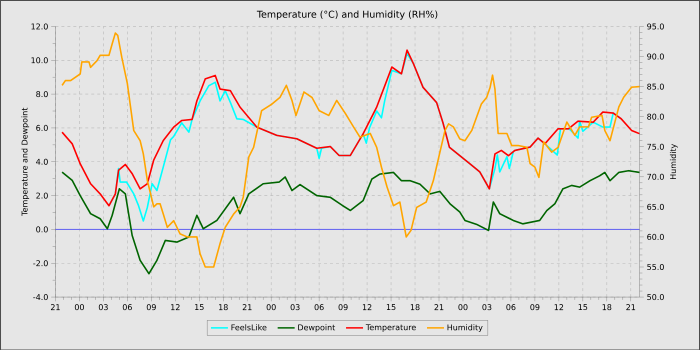 The height and width of the screenshot is (350, 700). What do you see at coordinates (347, 15) in the screenshot?
I see `chart-title: Temperature (°C) and Humidity (RH%)` at bounding box center [347, 15].